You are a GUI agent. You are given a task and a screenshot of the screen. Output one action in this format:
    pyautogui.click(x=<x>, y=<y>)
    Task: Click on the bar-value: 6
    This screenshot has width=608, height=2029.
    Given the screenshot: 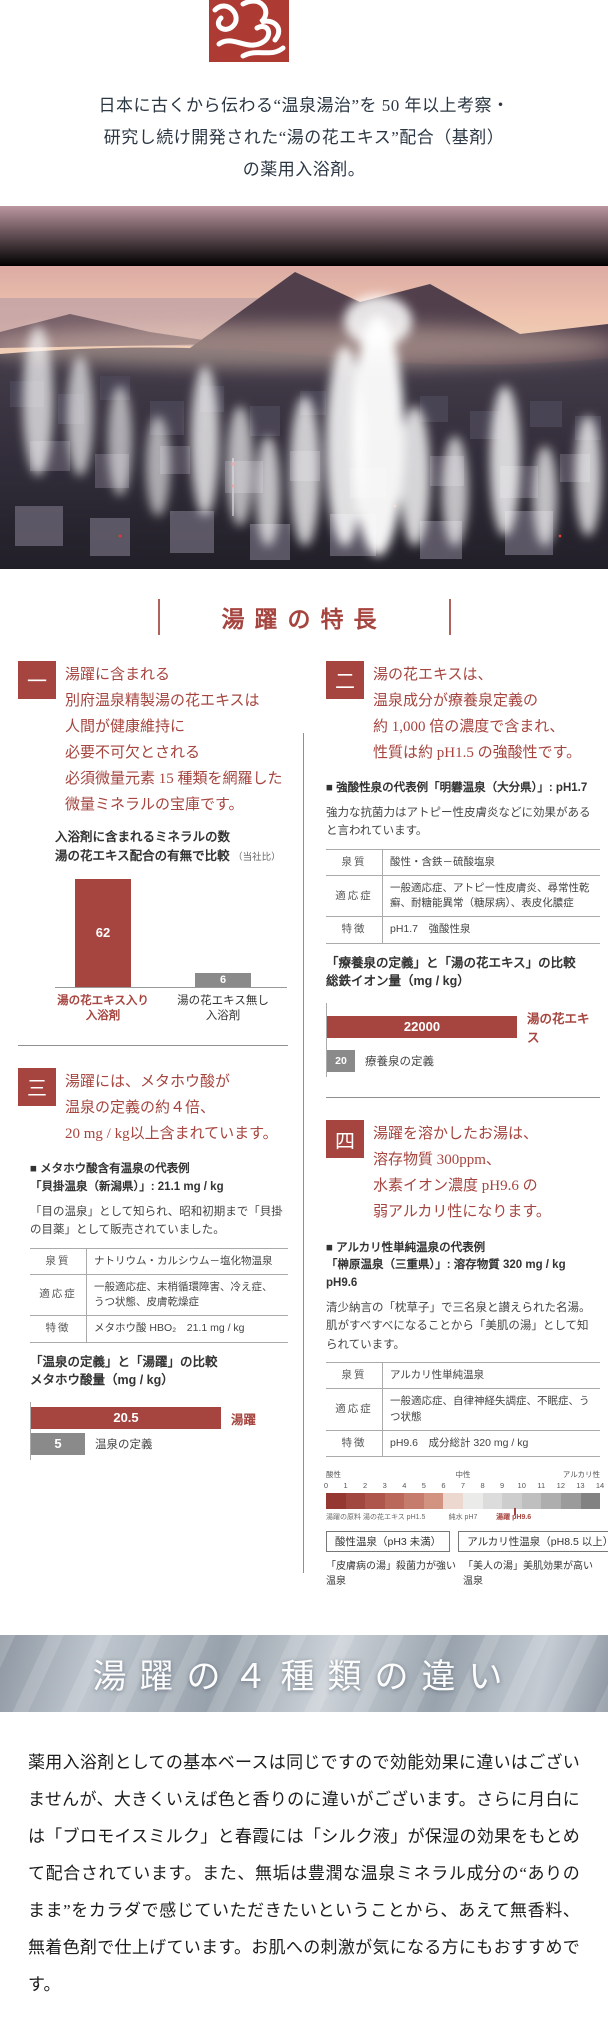 What is the action you would take?
    pyautogui.click(x=223, y=979)
    